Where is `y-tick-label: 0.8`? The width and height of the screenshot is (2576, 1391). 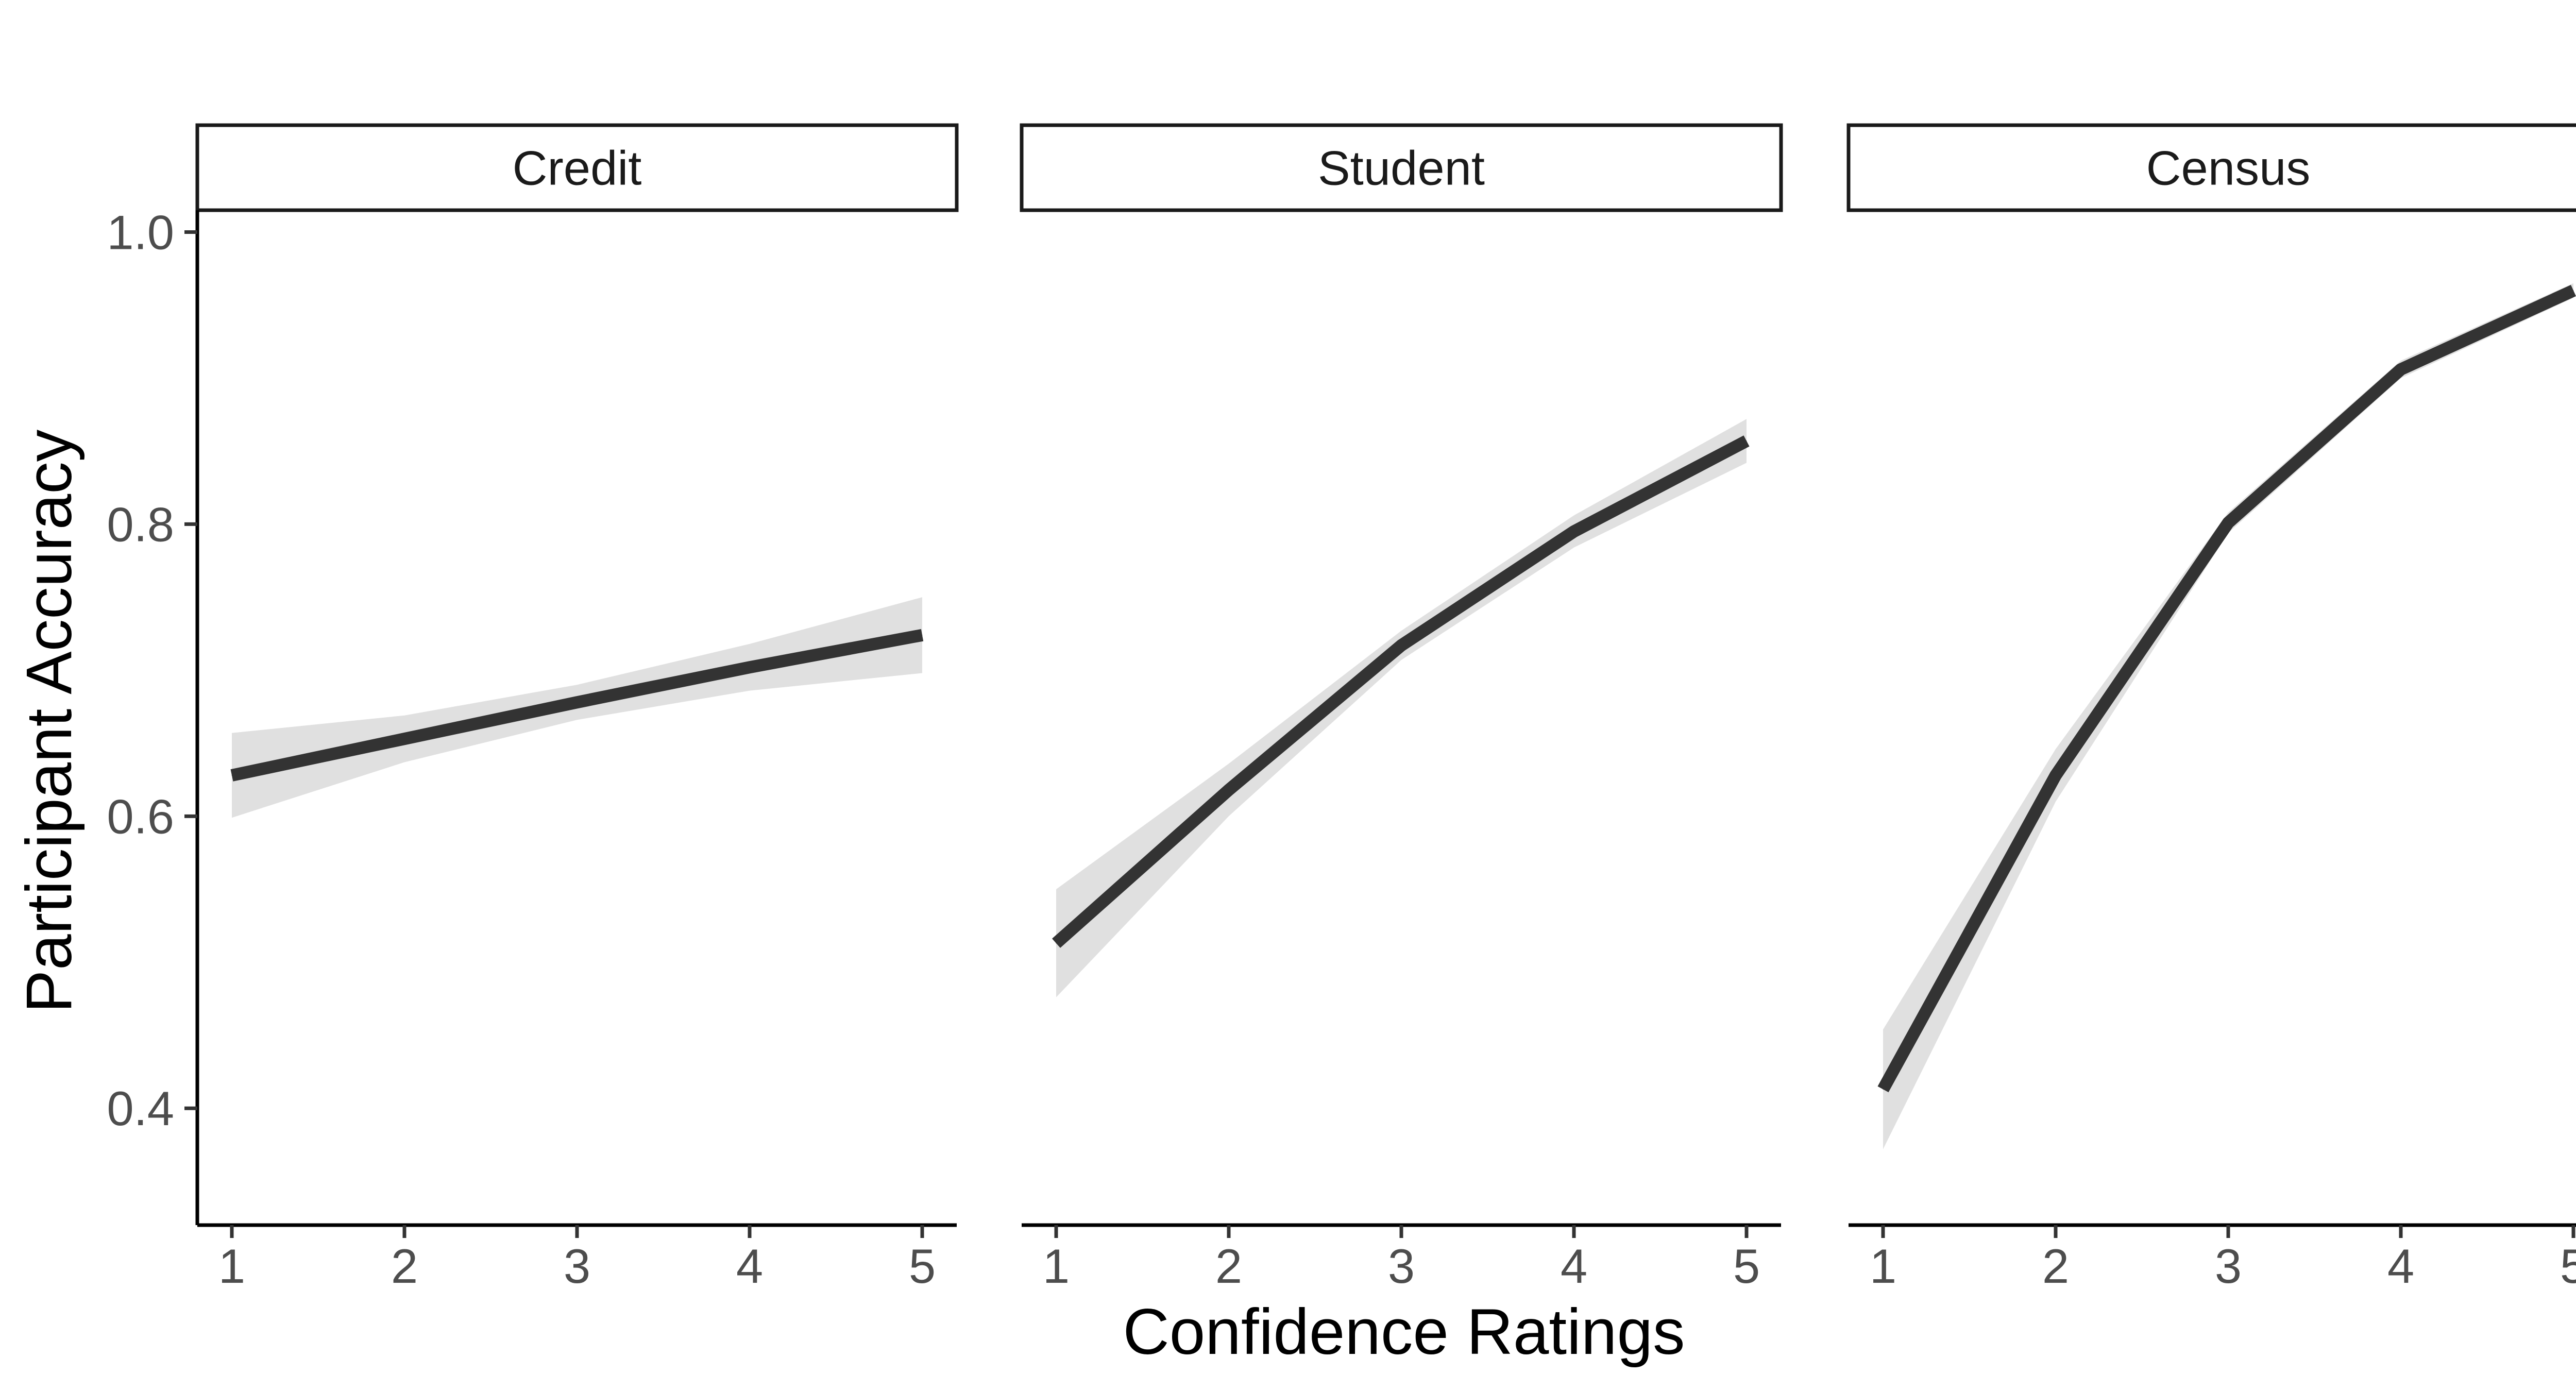
y-tick-label: 0.8 is located at coordinates (140, 524).